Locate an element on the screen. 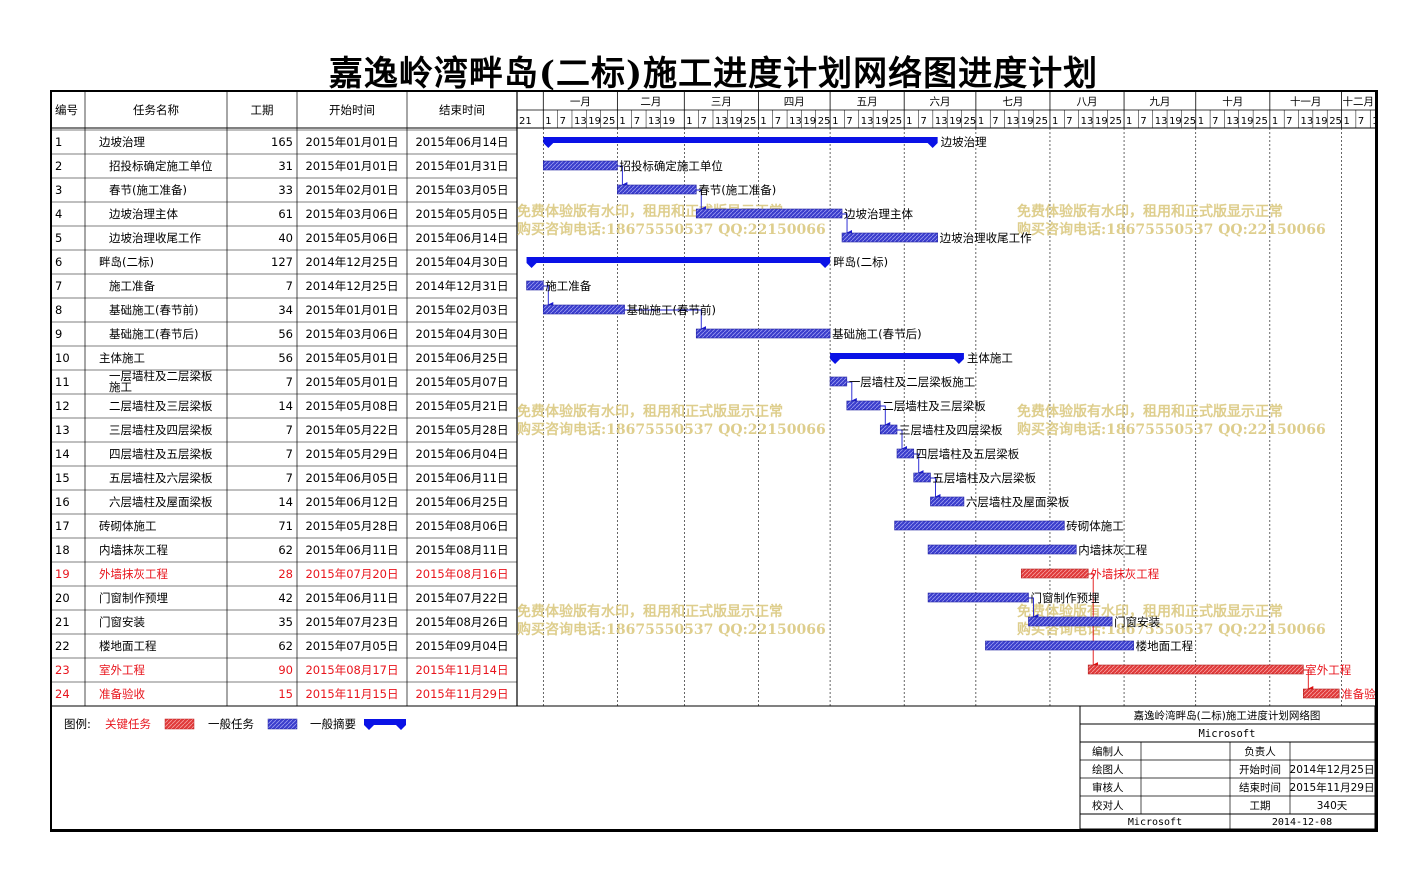 The height and width of the screenshot is (883, 1427). legend-summary-label: 一般摘要 is located at coordinates (333, 724).